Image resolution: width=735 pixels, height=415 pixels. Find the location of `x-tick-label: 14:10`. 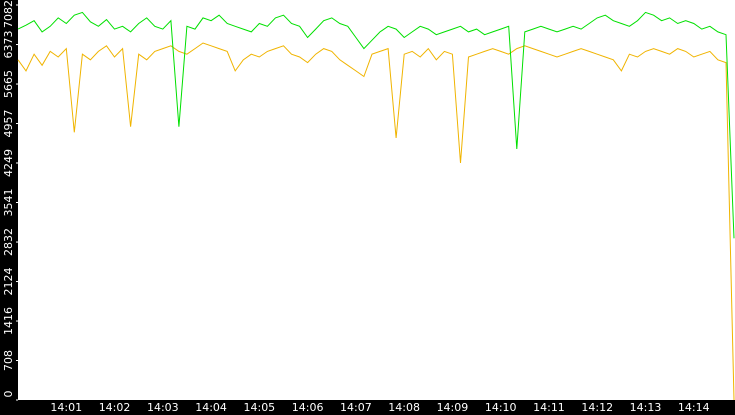

x-tick-label: 14:10 is located at coordinates (501, 407).